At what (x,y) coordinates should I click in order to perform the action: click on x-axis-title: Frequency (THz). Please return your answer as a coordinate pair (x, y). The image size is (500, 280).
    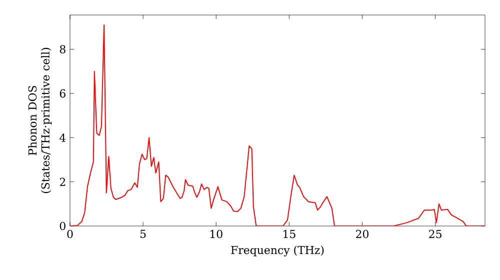
    Looking at the image, I should click on (277, 251).